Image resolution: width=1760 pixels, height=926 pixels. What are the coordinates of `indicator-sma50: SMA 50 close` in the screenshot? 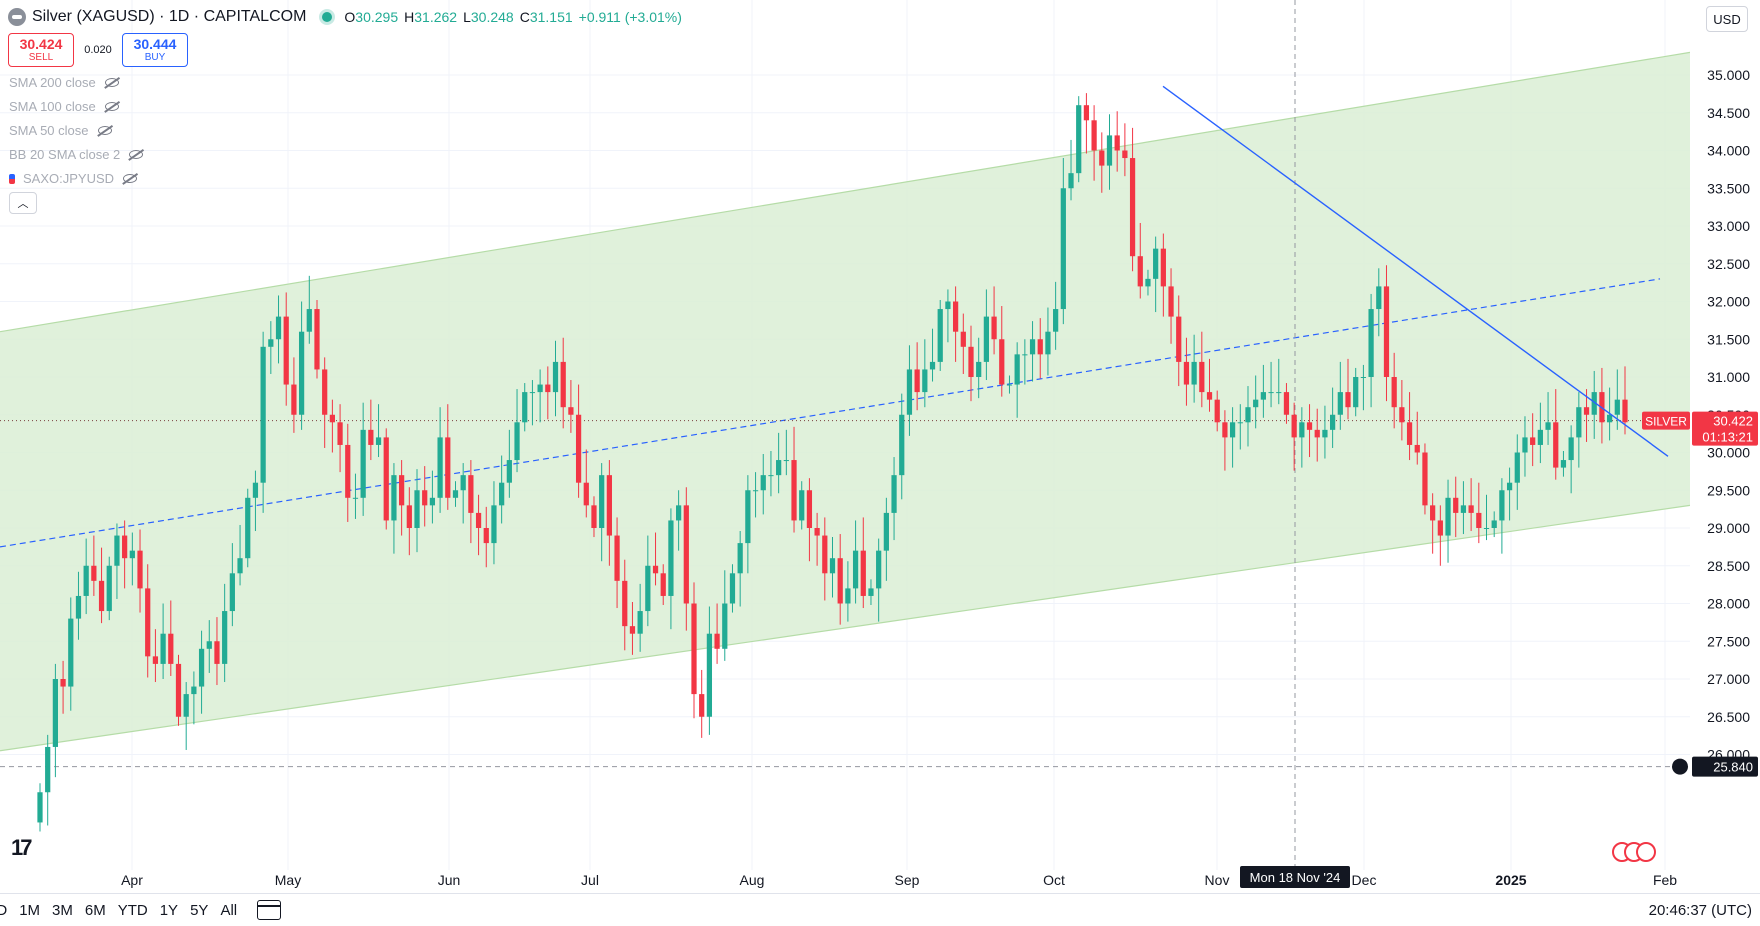 It's located at (61, 130).